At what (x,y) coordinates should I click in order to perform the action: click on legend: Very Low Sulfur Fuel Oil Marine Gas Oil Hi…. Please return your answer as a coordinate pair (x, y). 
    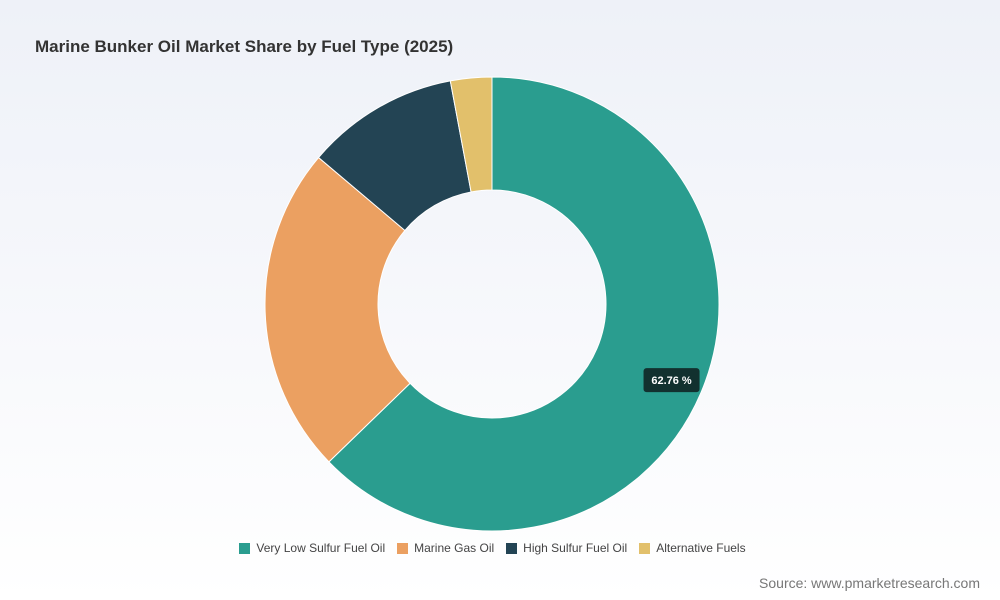
    Looking at the image, I should click on (492, 548).